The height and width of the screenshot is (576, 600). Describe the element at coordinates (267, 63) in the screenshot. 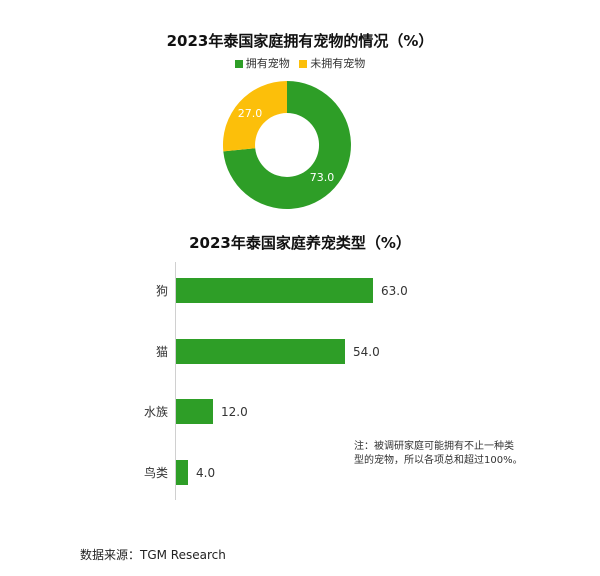

I see `legend-label: 拥有宠物` at that location.